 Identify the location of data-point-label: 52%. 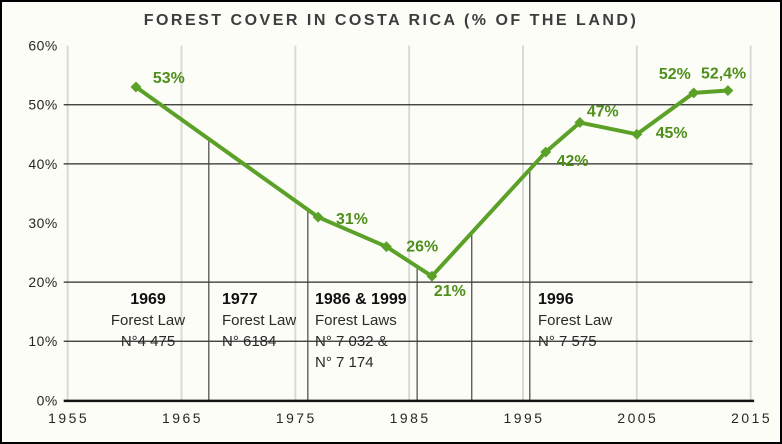
(675, 74).